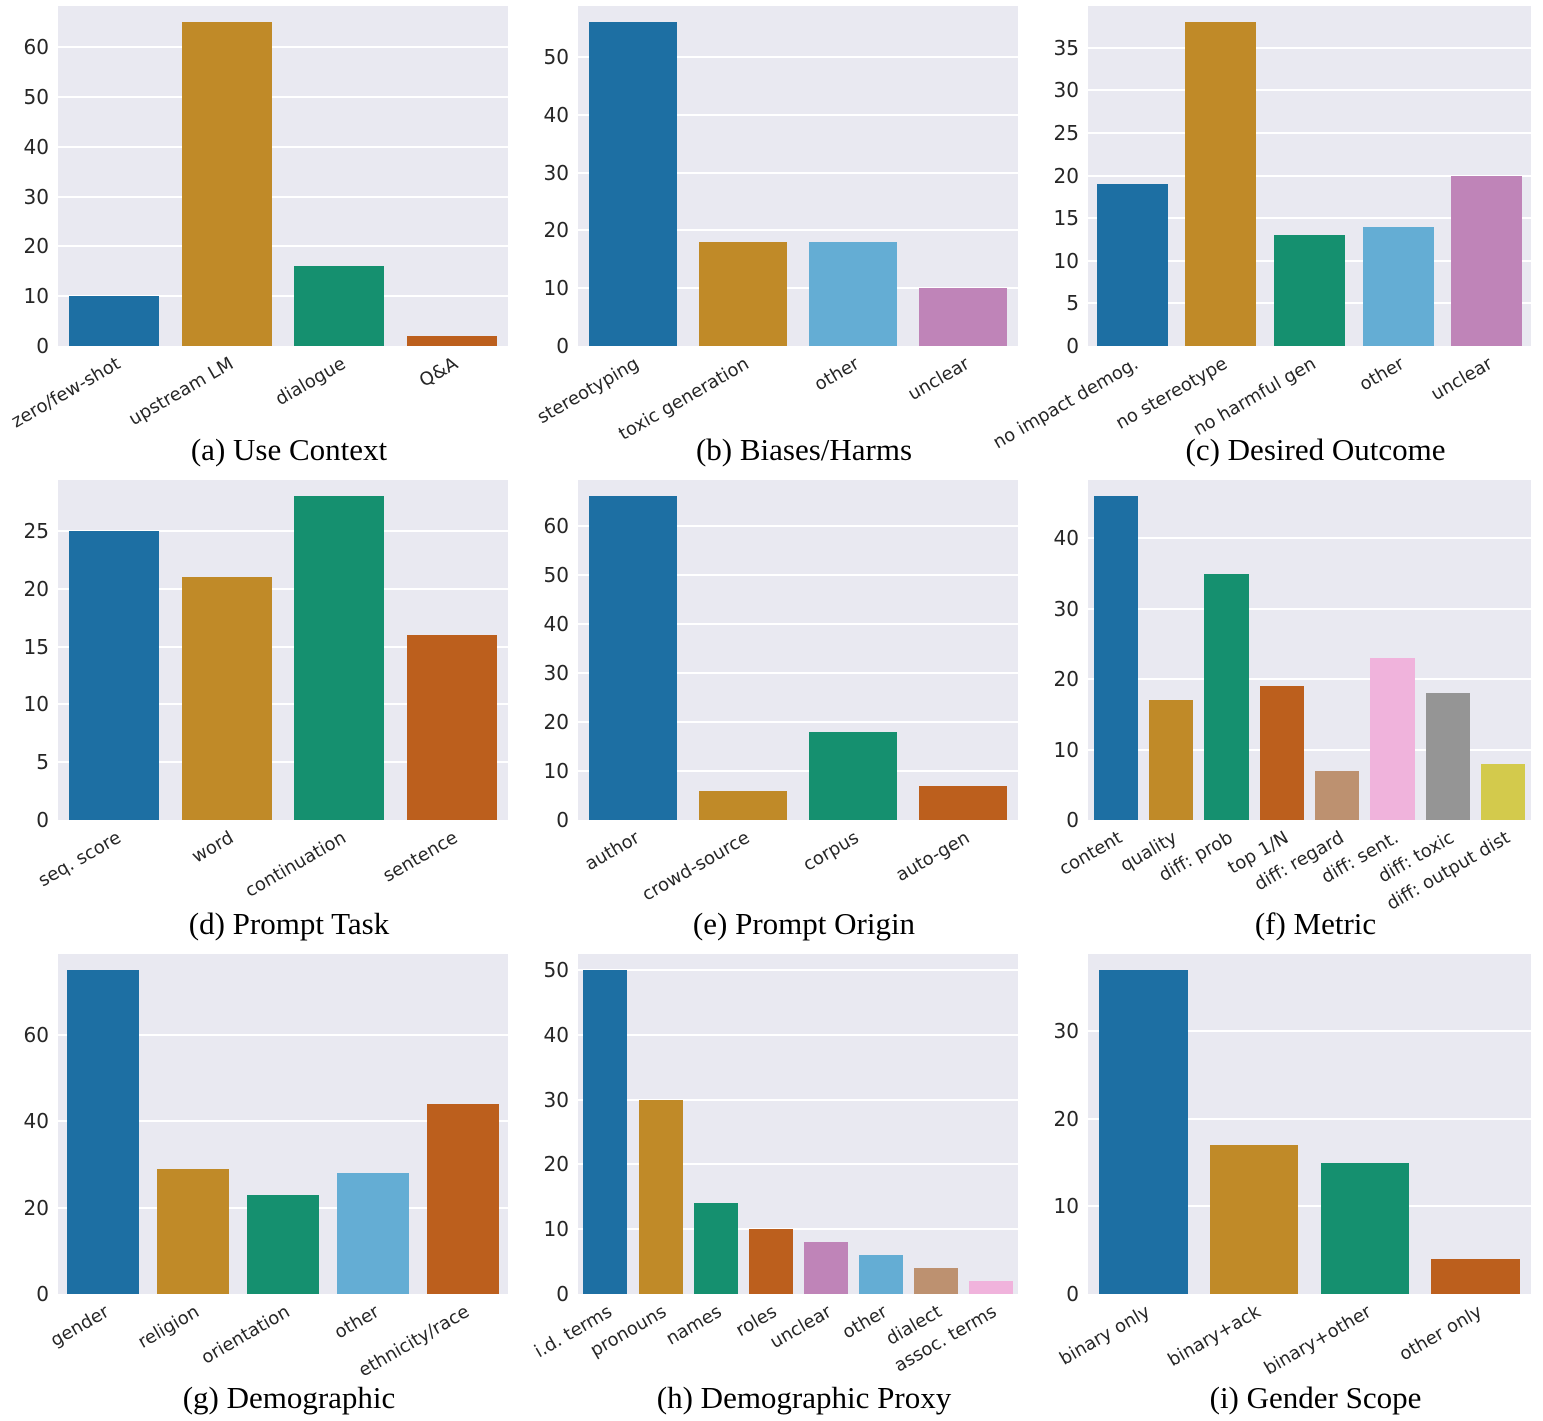 The width and height of the screenshot is (1543, 1421). I want to click on bar-word, so click(226, 698).